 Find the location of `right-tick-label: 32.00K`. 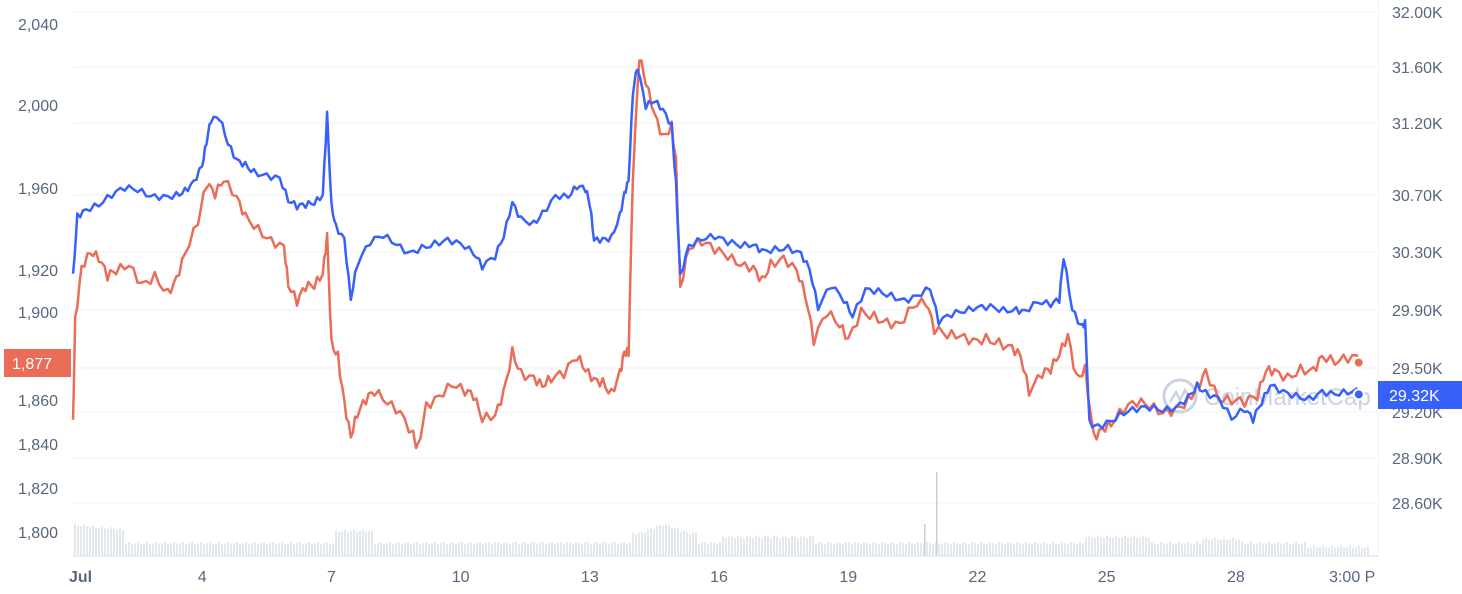

right-tick-label: 32.00K is located at coordinates (1417, 13).